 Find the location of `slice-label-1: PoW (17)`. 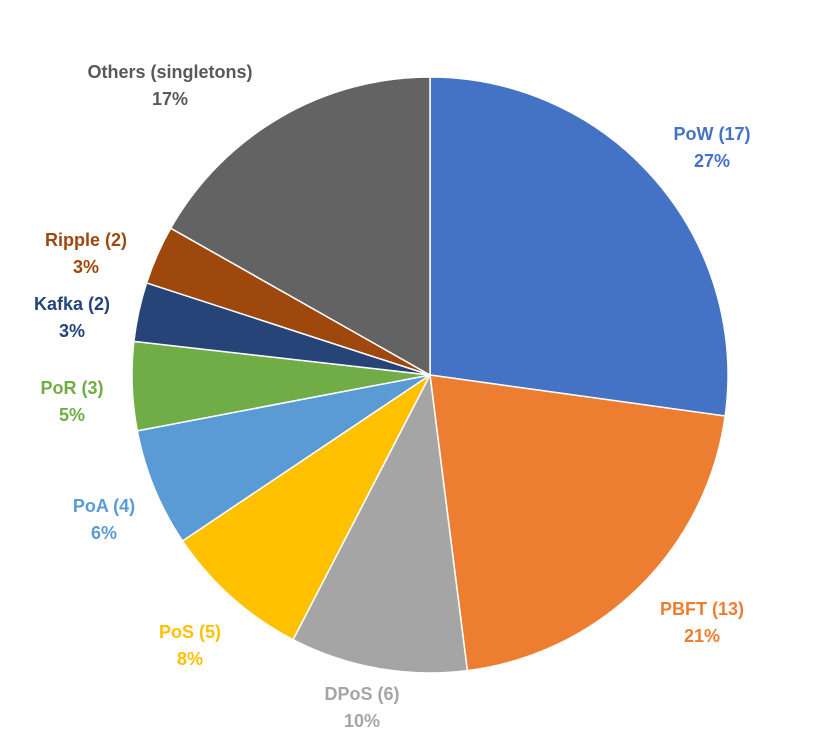

slice-label-1: PoW (17) is located at coordinates (711, 134).